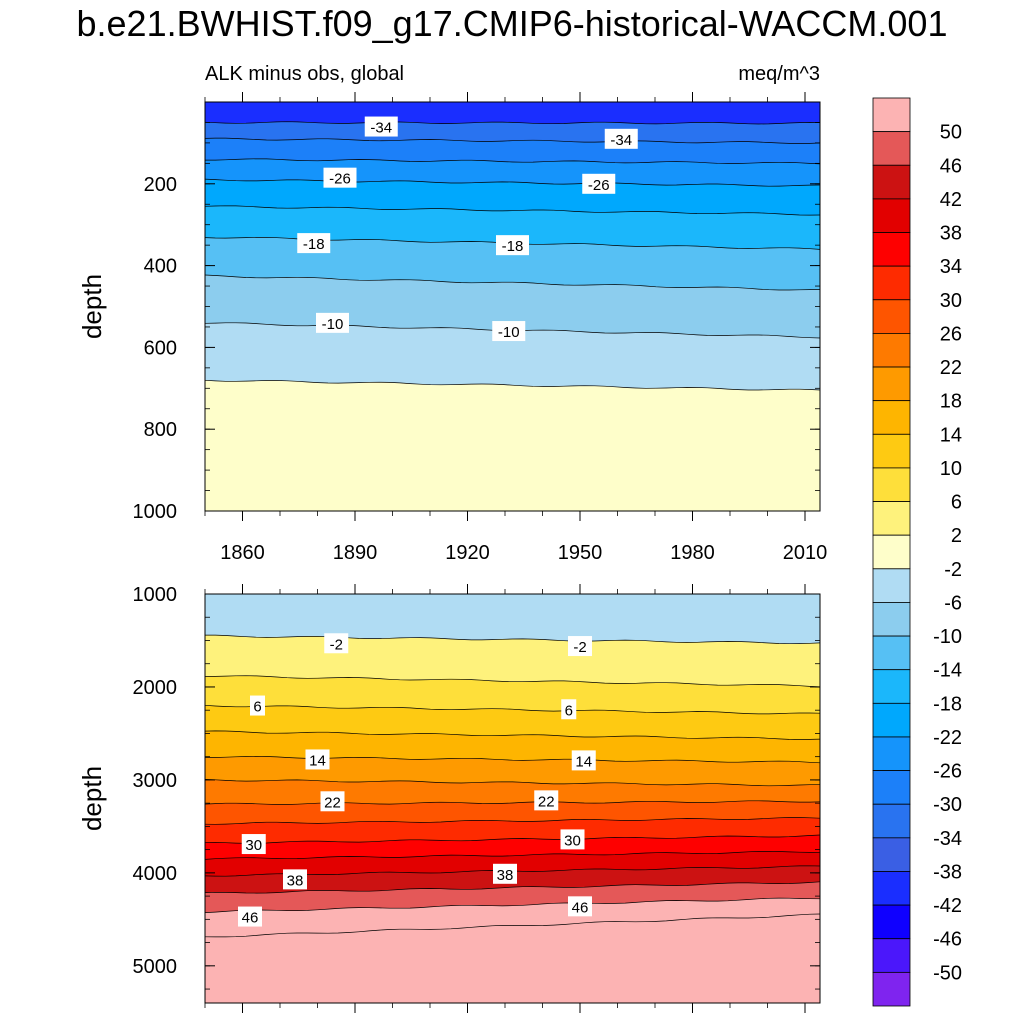 This screenshot has height=1024, width=1024. What do you see at coordinates (160, 185) in the screenshot?
I see `y-tick-label: 200` at bounding box center [160, 185].